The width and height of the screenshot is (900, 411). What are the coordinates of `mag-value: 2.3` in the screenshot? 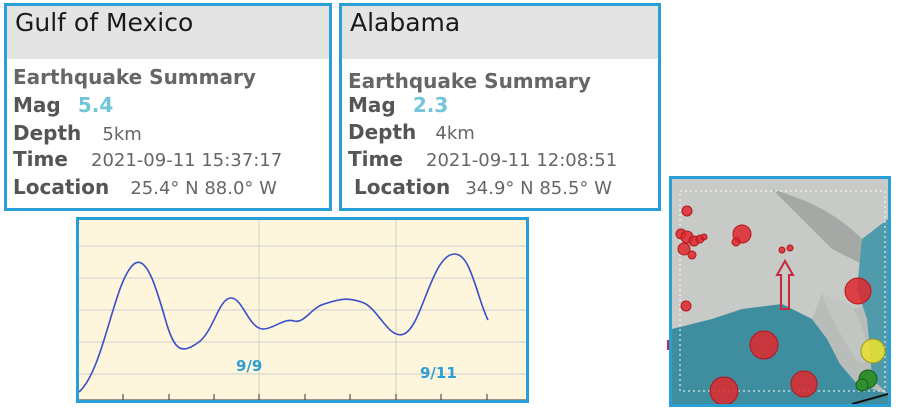 It's located at (430, 105).